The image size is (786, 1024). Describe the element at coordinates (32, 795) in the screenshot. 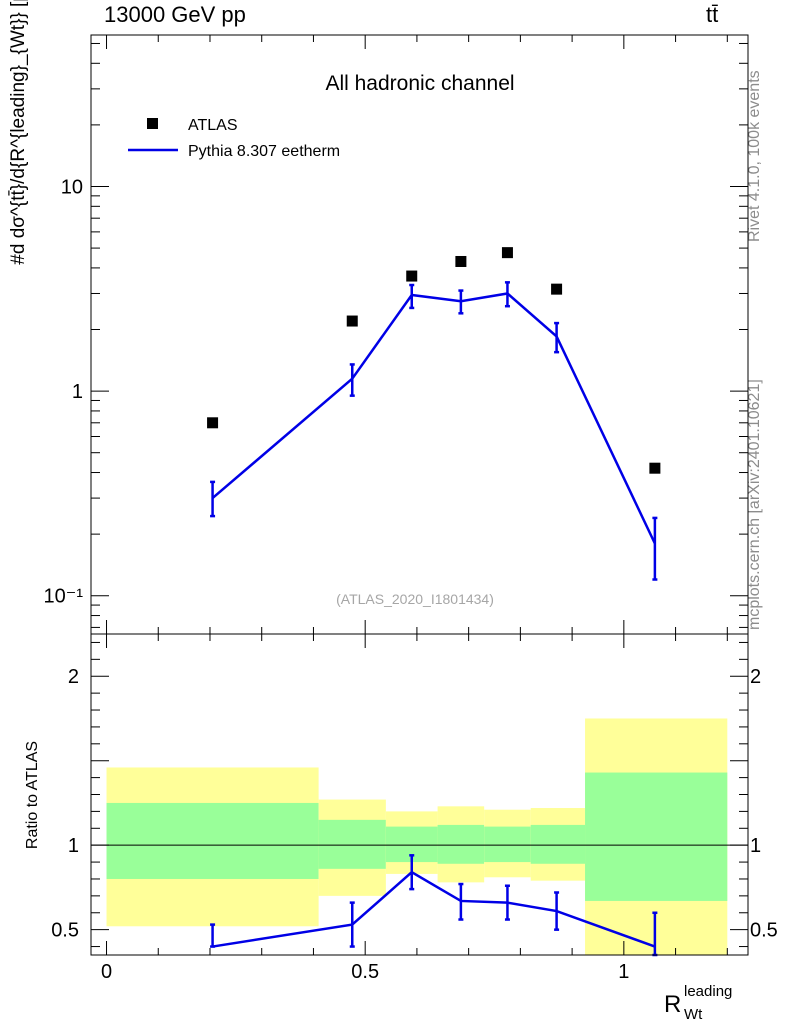

I see `ratio-y-axis-label: Ratio to ATLAS` at that location.